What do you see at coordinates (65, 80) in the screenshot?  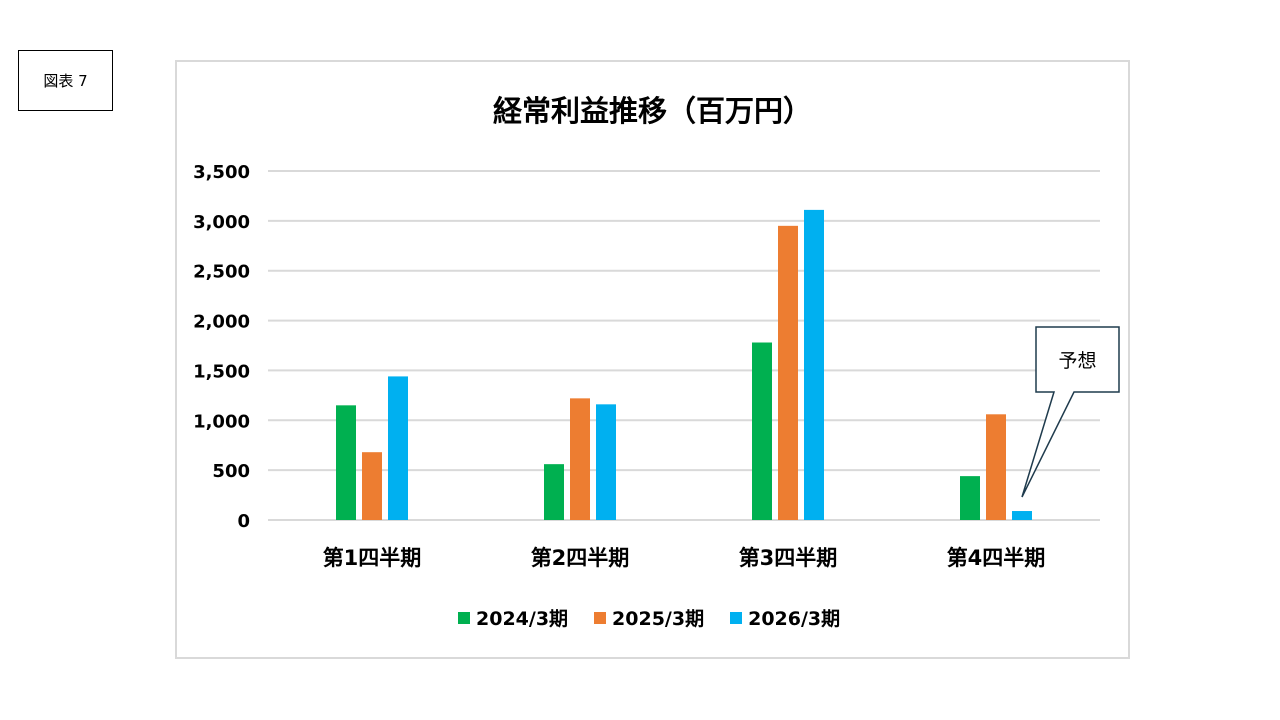 I see `figure-label: 図表 7` at bounding box center [65, 80].